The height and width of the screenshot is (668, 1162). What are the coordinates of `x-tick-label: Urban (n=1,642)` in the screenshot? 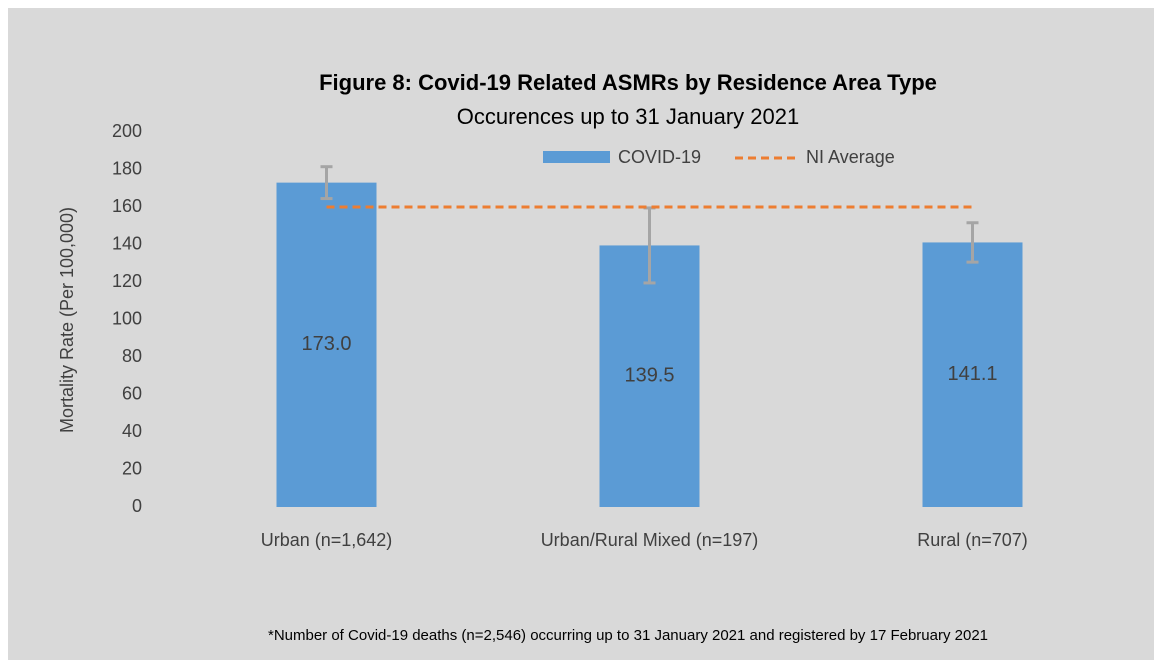 It's located at (327, 540).